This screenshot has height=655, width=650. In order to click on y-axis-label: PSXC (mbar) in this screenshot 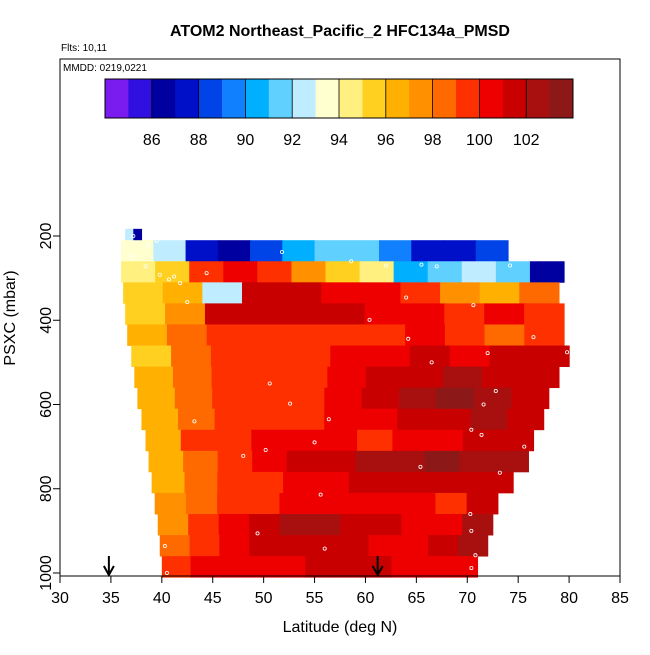, I will do `click(10, 317)`.